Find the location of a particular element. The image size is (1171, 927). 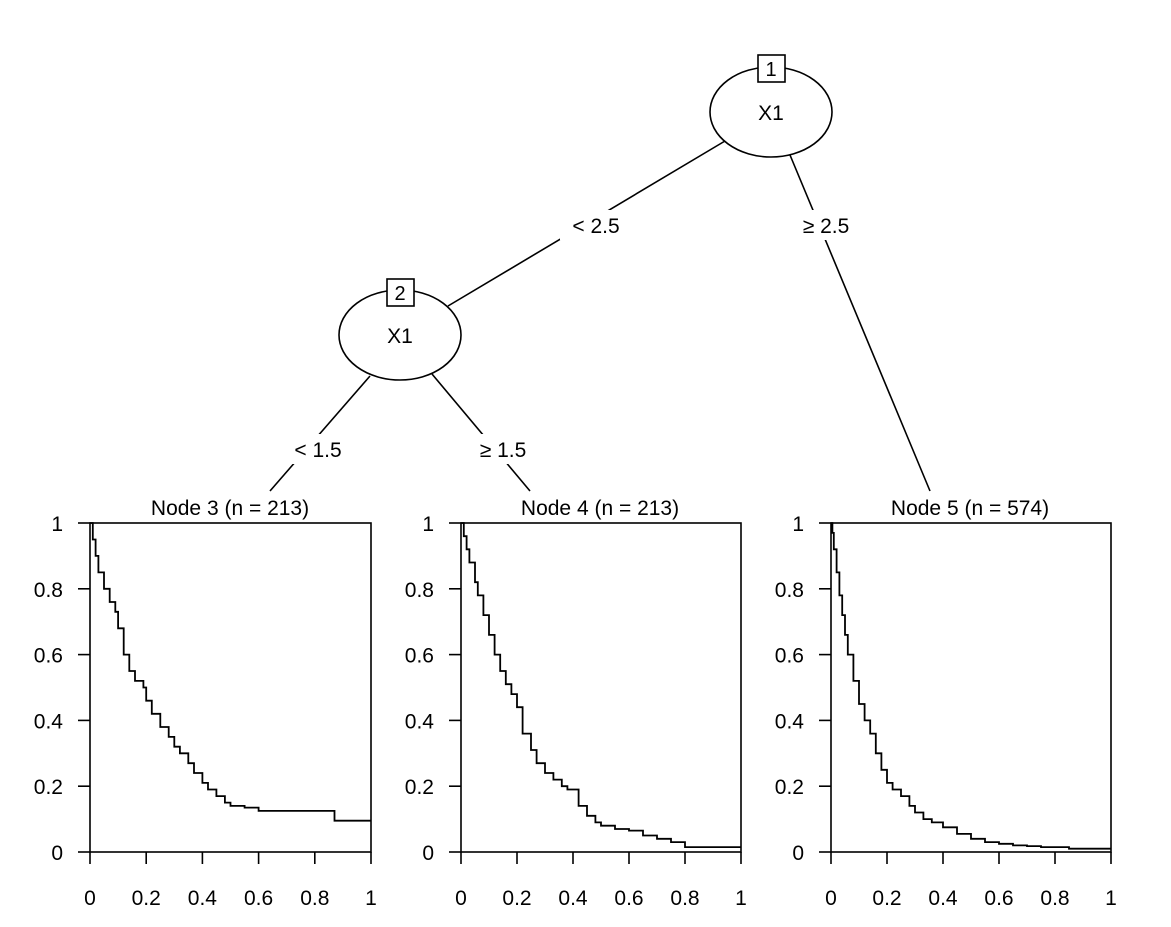

panel-1-y-tick-label: 0.6 is located at coordinates (419, 656).